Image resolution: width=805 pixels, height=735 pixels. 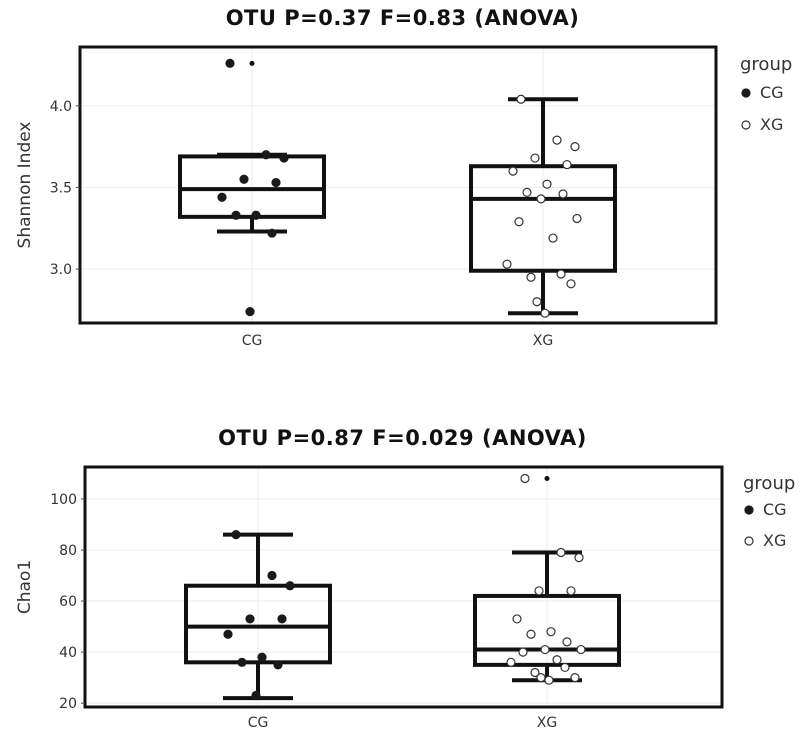 I want to click on y-tick-label: 4.0, so click(x=61, y=107).